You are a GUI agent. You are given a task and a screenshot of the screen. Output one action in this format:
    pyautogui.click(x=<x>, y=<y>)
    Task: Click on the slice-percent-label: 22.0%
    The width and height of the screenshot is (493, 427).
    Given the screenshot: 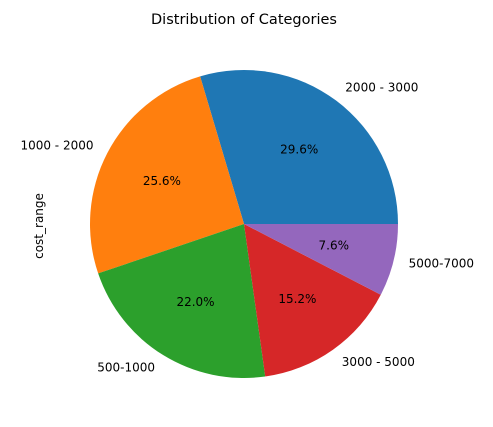 What is the action you would take?
    pyautogui.click(x=195, y=302)
    